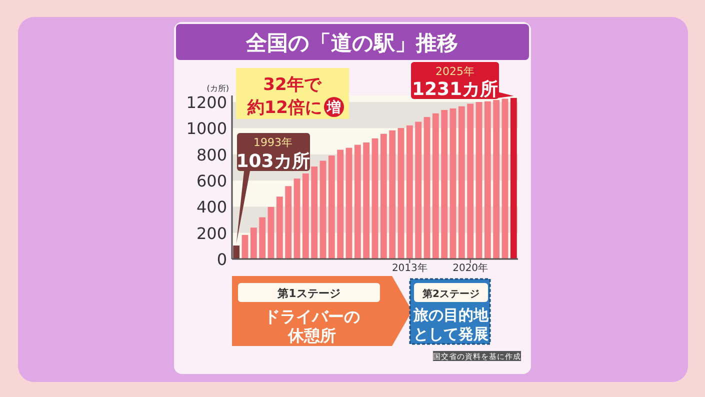 This screenshot has width=705, height=397. What do you see at coordinates (410, 268) in the screenshot?
I see `x-tick-label: 2013年` at bounding box center [410, 268].